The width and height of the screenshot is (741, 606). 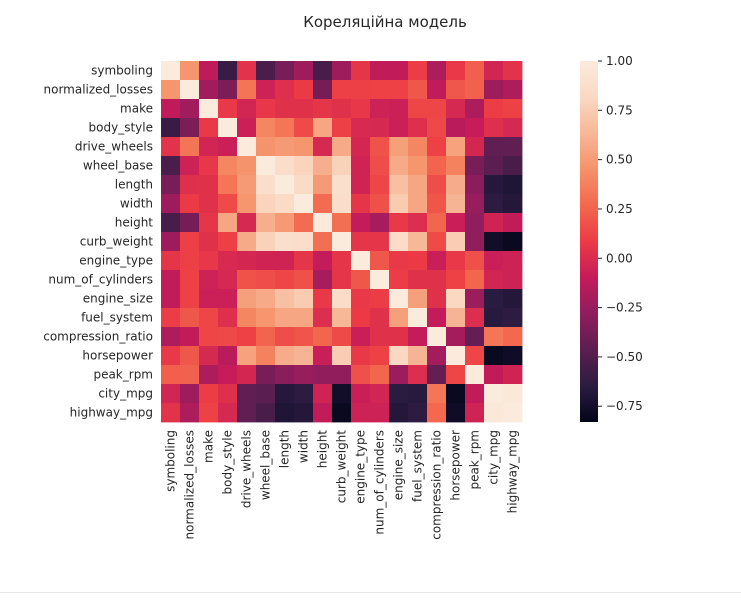 I want to click on heatmap-cell-width-city_mpg, so click(x=494, y=204).